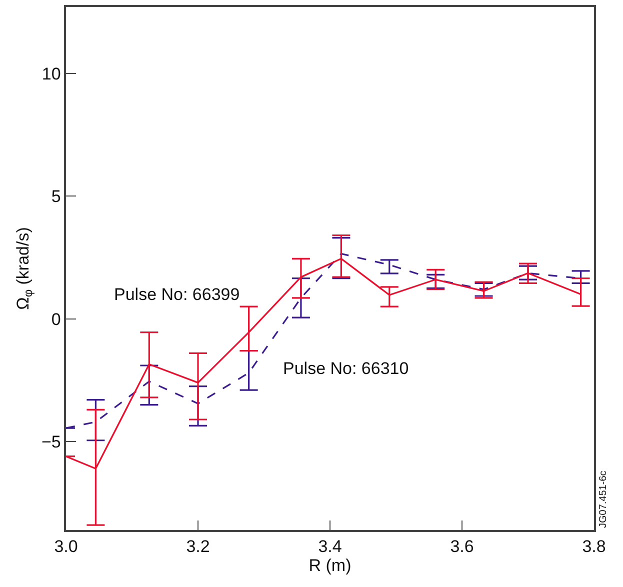 The height and width of the screenshot is (587, 623). Describe the element at coordinates (594, 546) in the screenshot. I see `x-tick-label: 3.8` at that location.